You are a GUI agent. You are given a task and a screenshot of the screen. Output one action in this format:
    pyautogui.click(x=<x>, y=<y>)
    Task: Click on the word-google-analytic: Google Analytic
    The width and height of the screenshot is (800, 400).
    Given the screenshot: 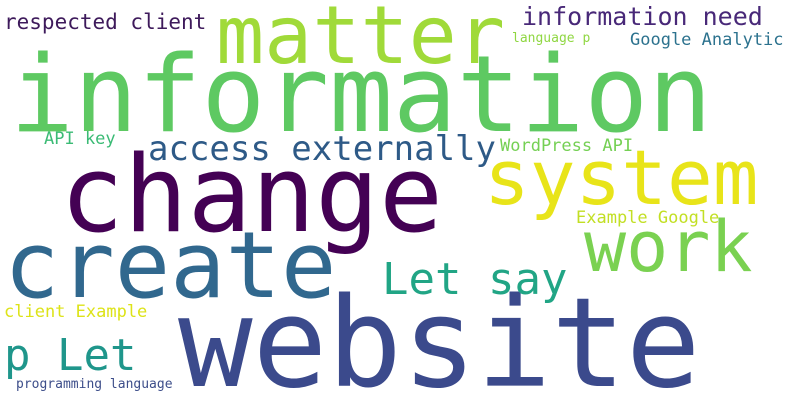 What is the action you would take?
    pyautogui.click(x=707, y=40)
    